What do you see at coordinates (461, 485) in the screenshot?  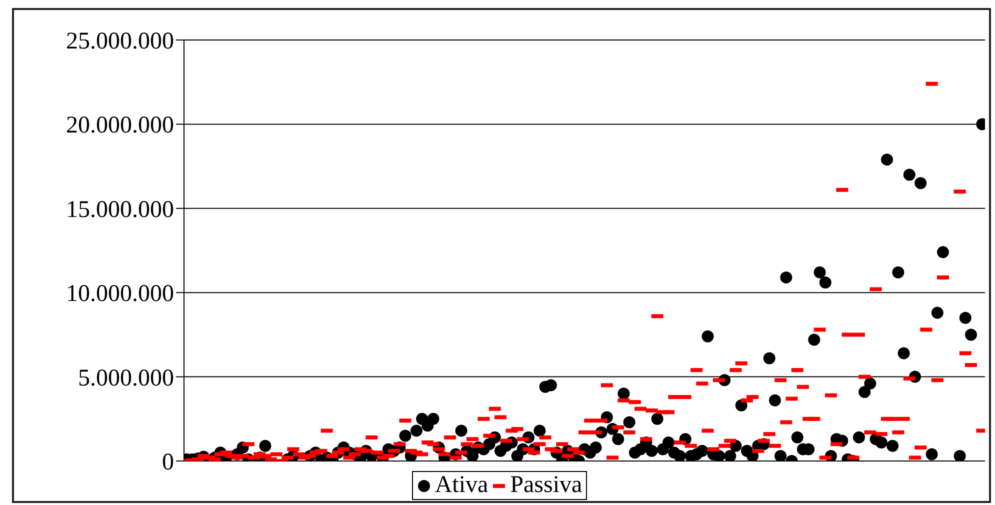 I see `legend-label: Ativa` at bounding box center [461, 485].